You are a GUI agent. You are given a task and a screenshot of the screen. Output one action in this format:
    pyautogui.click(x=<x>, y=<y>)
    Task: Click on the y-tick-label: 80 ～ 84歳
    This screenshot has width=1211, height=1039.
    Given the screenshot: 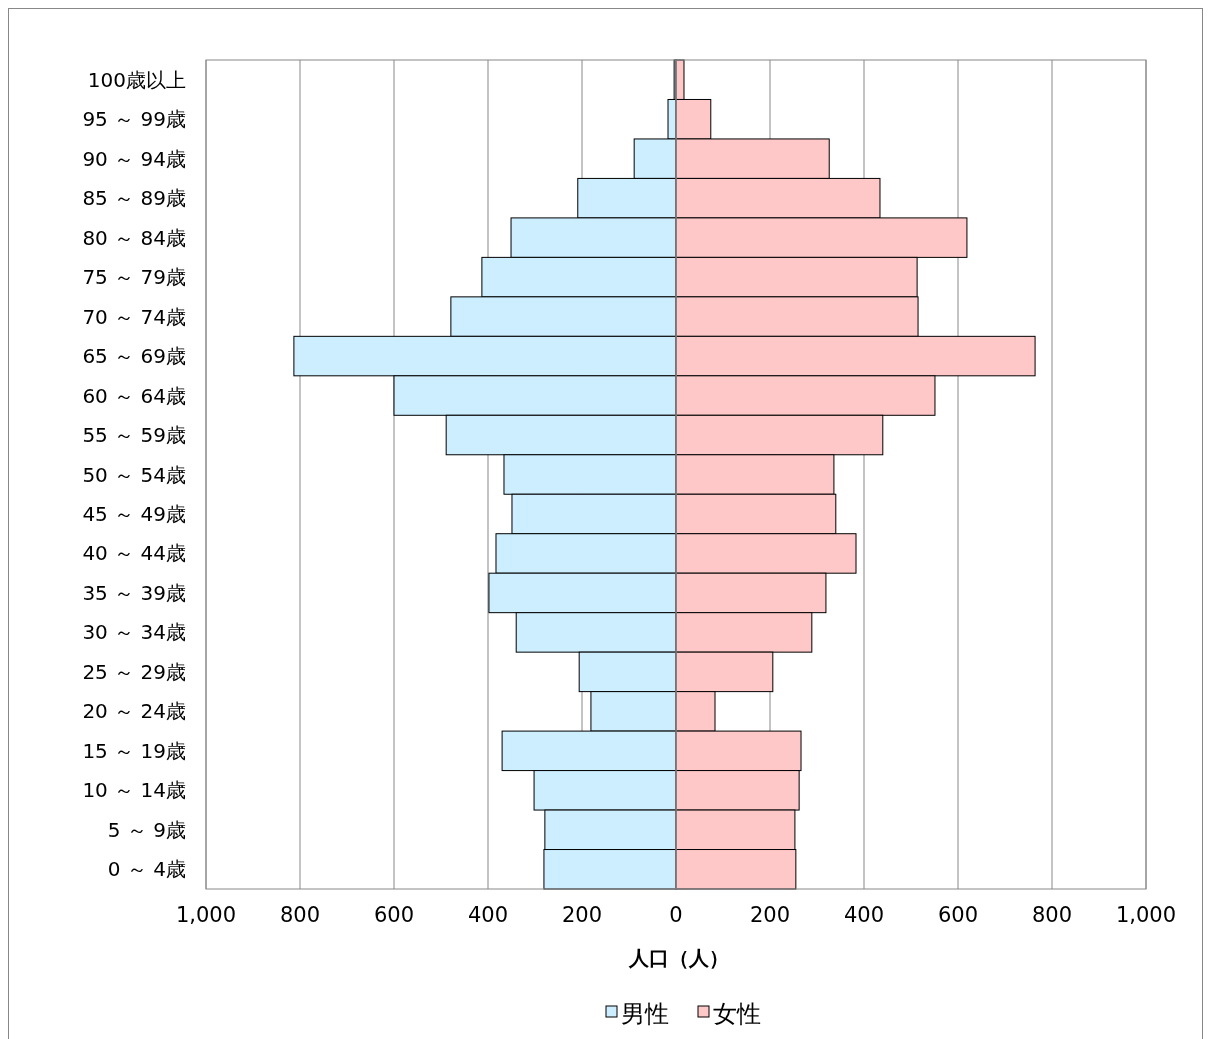 What is the action you would take?
    pyautogui.click(x=134, y=237)
    